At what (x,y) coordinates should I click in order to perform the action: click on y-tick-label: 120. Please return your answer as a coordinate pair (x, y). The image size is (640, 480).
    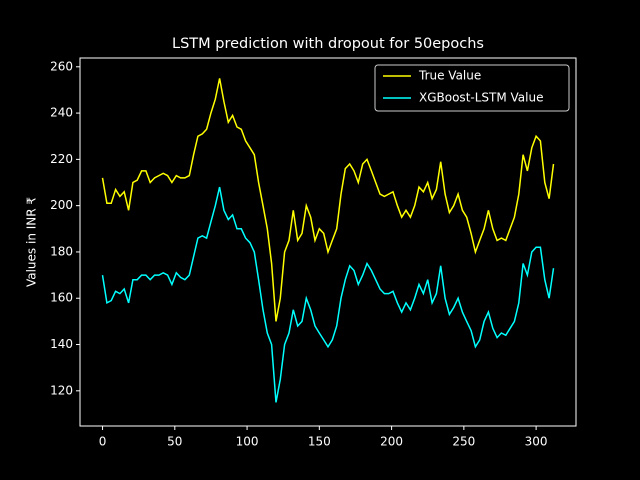
    Looking at the image, I should click on (61, 390).